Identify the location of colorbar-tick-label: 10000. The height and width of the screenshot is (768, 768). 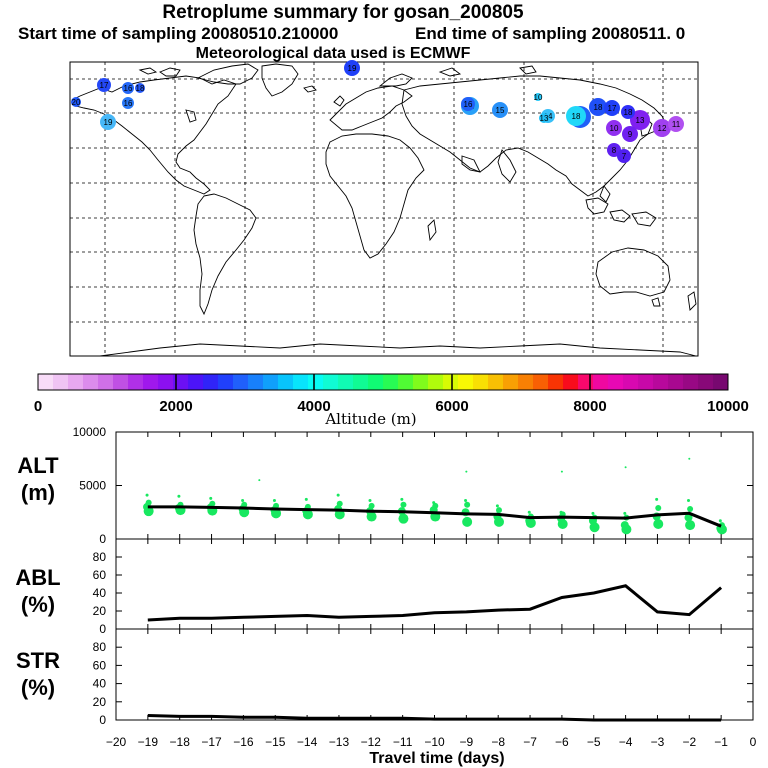
(728, 406).